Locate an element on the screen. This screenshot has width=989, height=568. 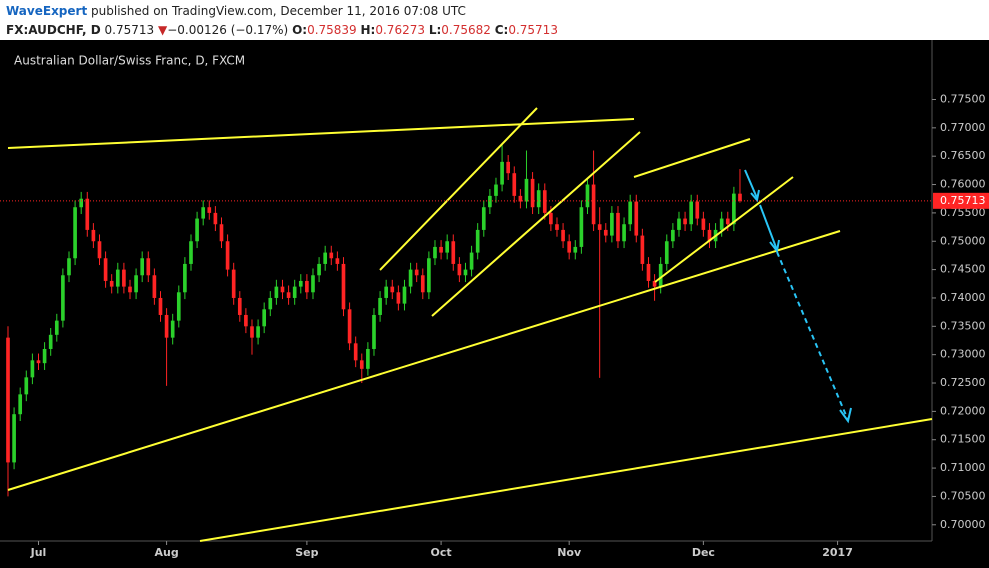
y-tick-label: 0.72000 is located at coordinates (963, 410).